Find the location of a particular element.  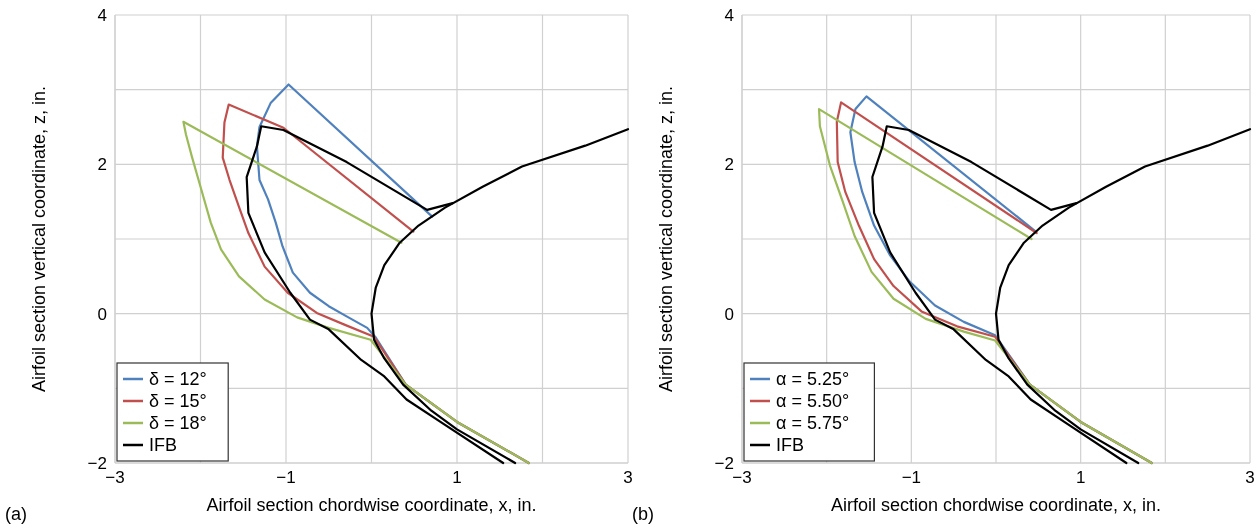

legend-label: δ = 18° is located at coordinates (178, 423).